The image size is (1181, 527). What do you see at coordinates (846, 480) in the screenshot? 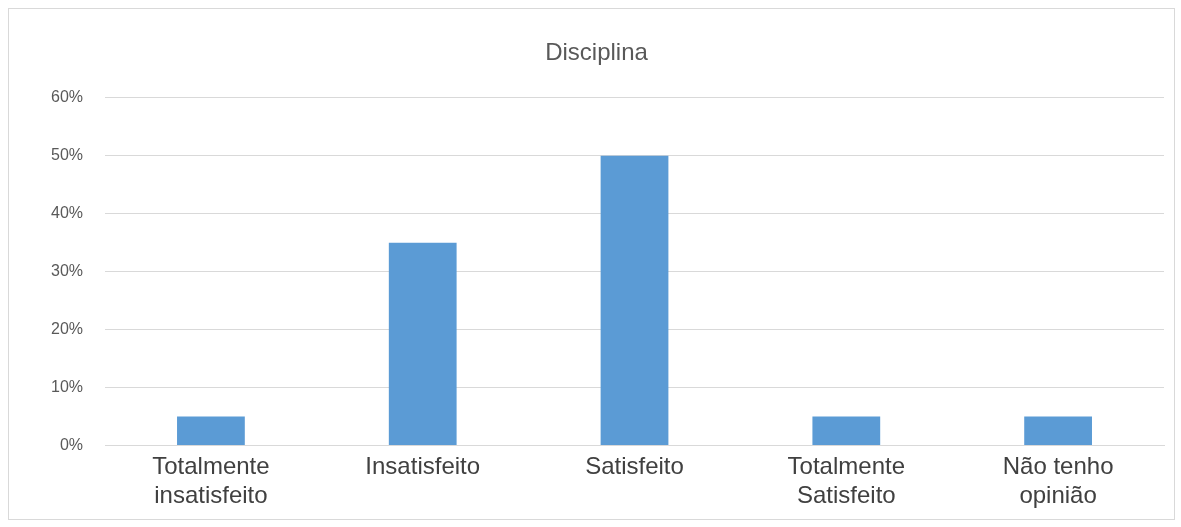
I see `x-tick-label: Totalmente Satisfeito` at bounding box center [846, 480].